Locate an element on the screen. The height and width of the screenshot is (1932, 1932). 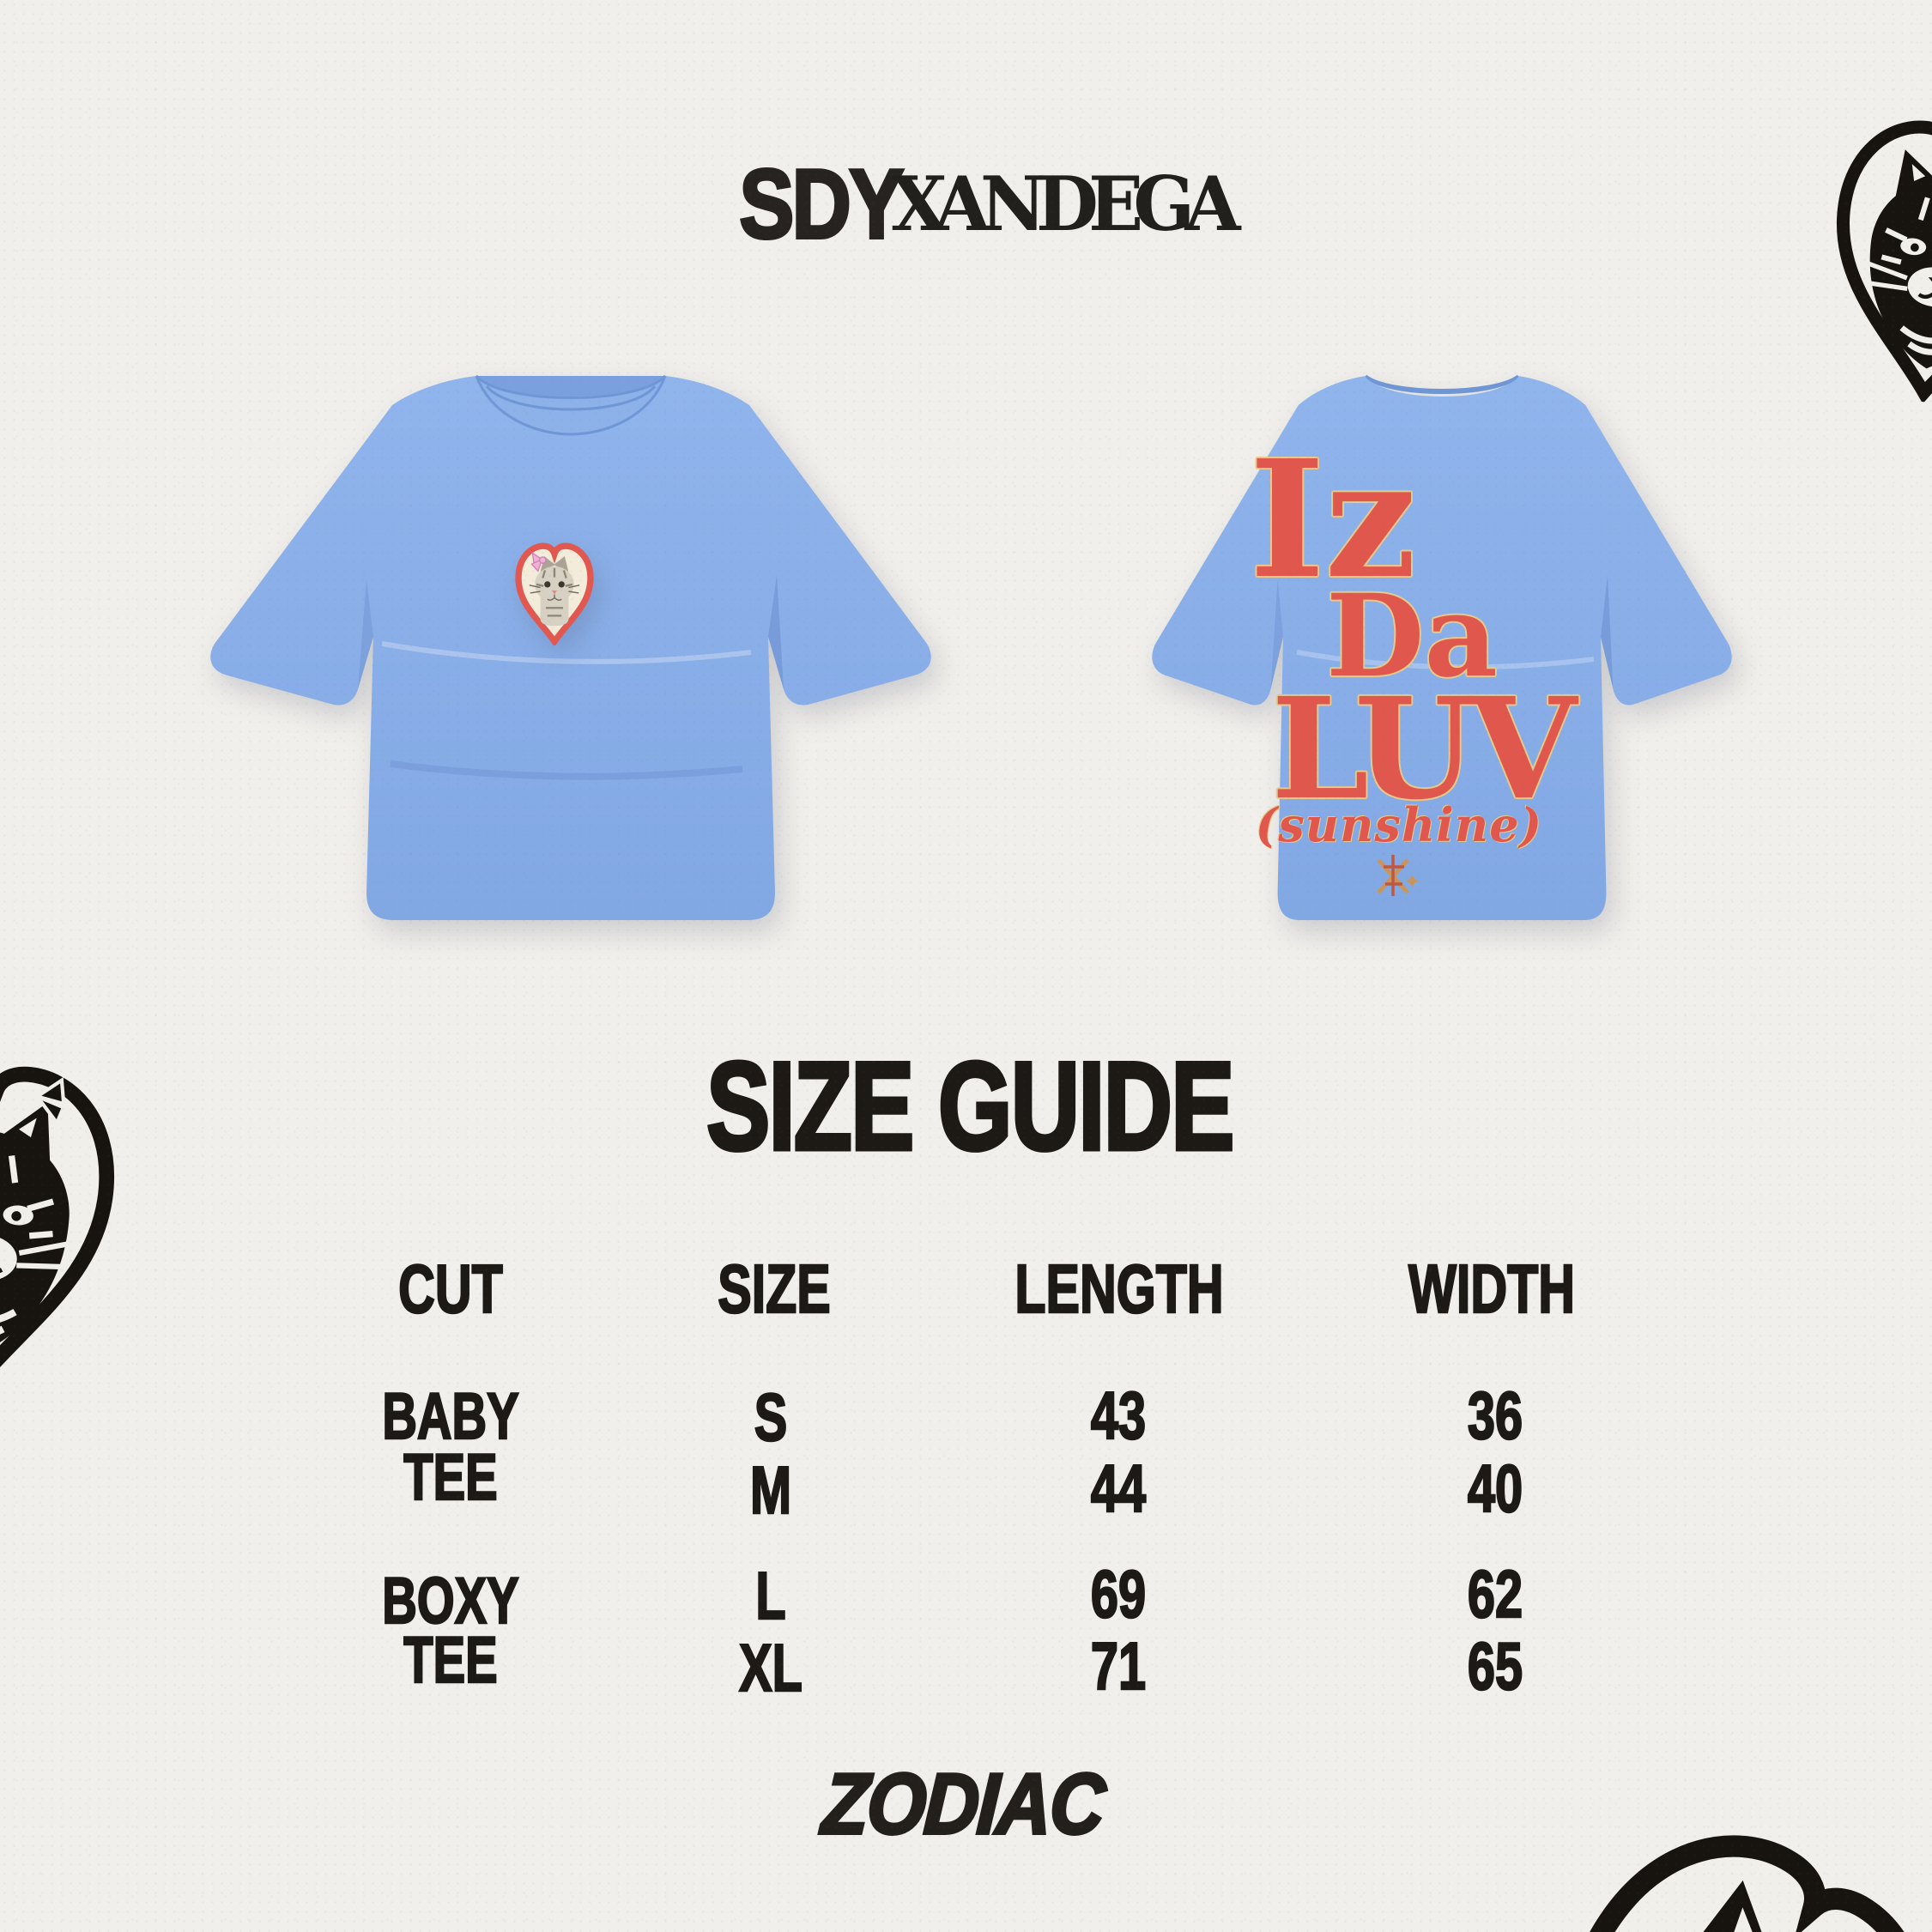
length-cell-xl: 71 is located at coordinates (1119, 1666).